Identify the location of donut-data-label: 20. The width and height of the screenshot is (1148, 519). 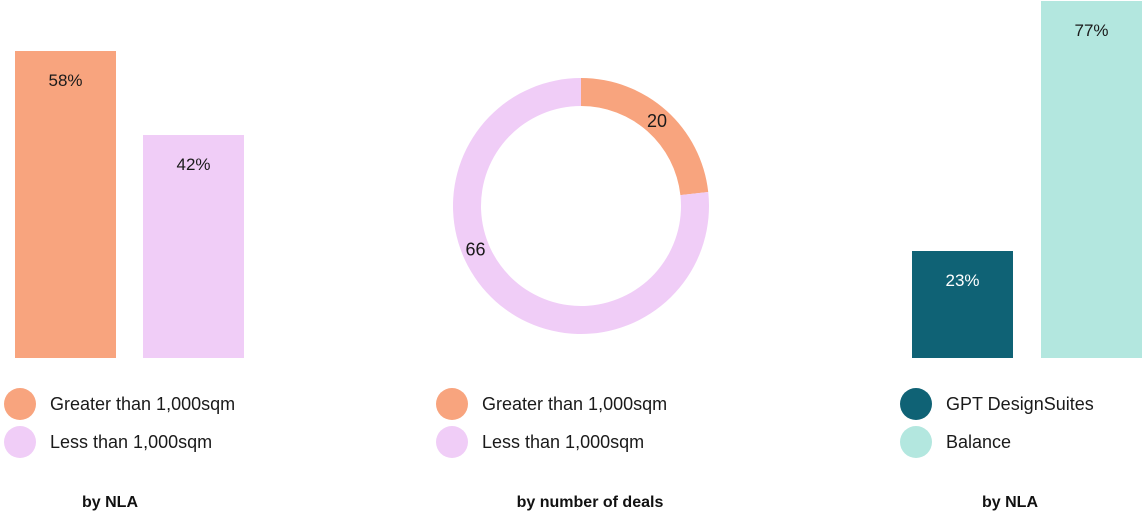
(657, 121).